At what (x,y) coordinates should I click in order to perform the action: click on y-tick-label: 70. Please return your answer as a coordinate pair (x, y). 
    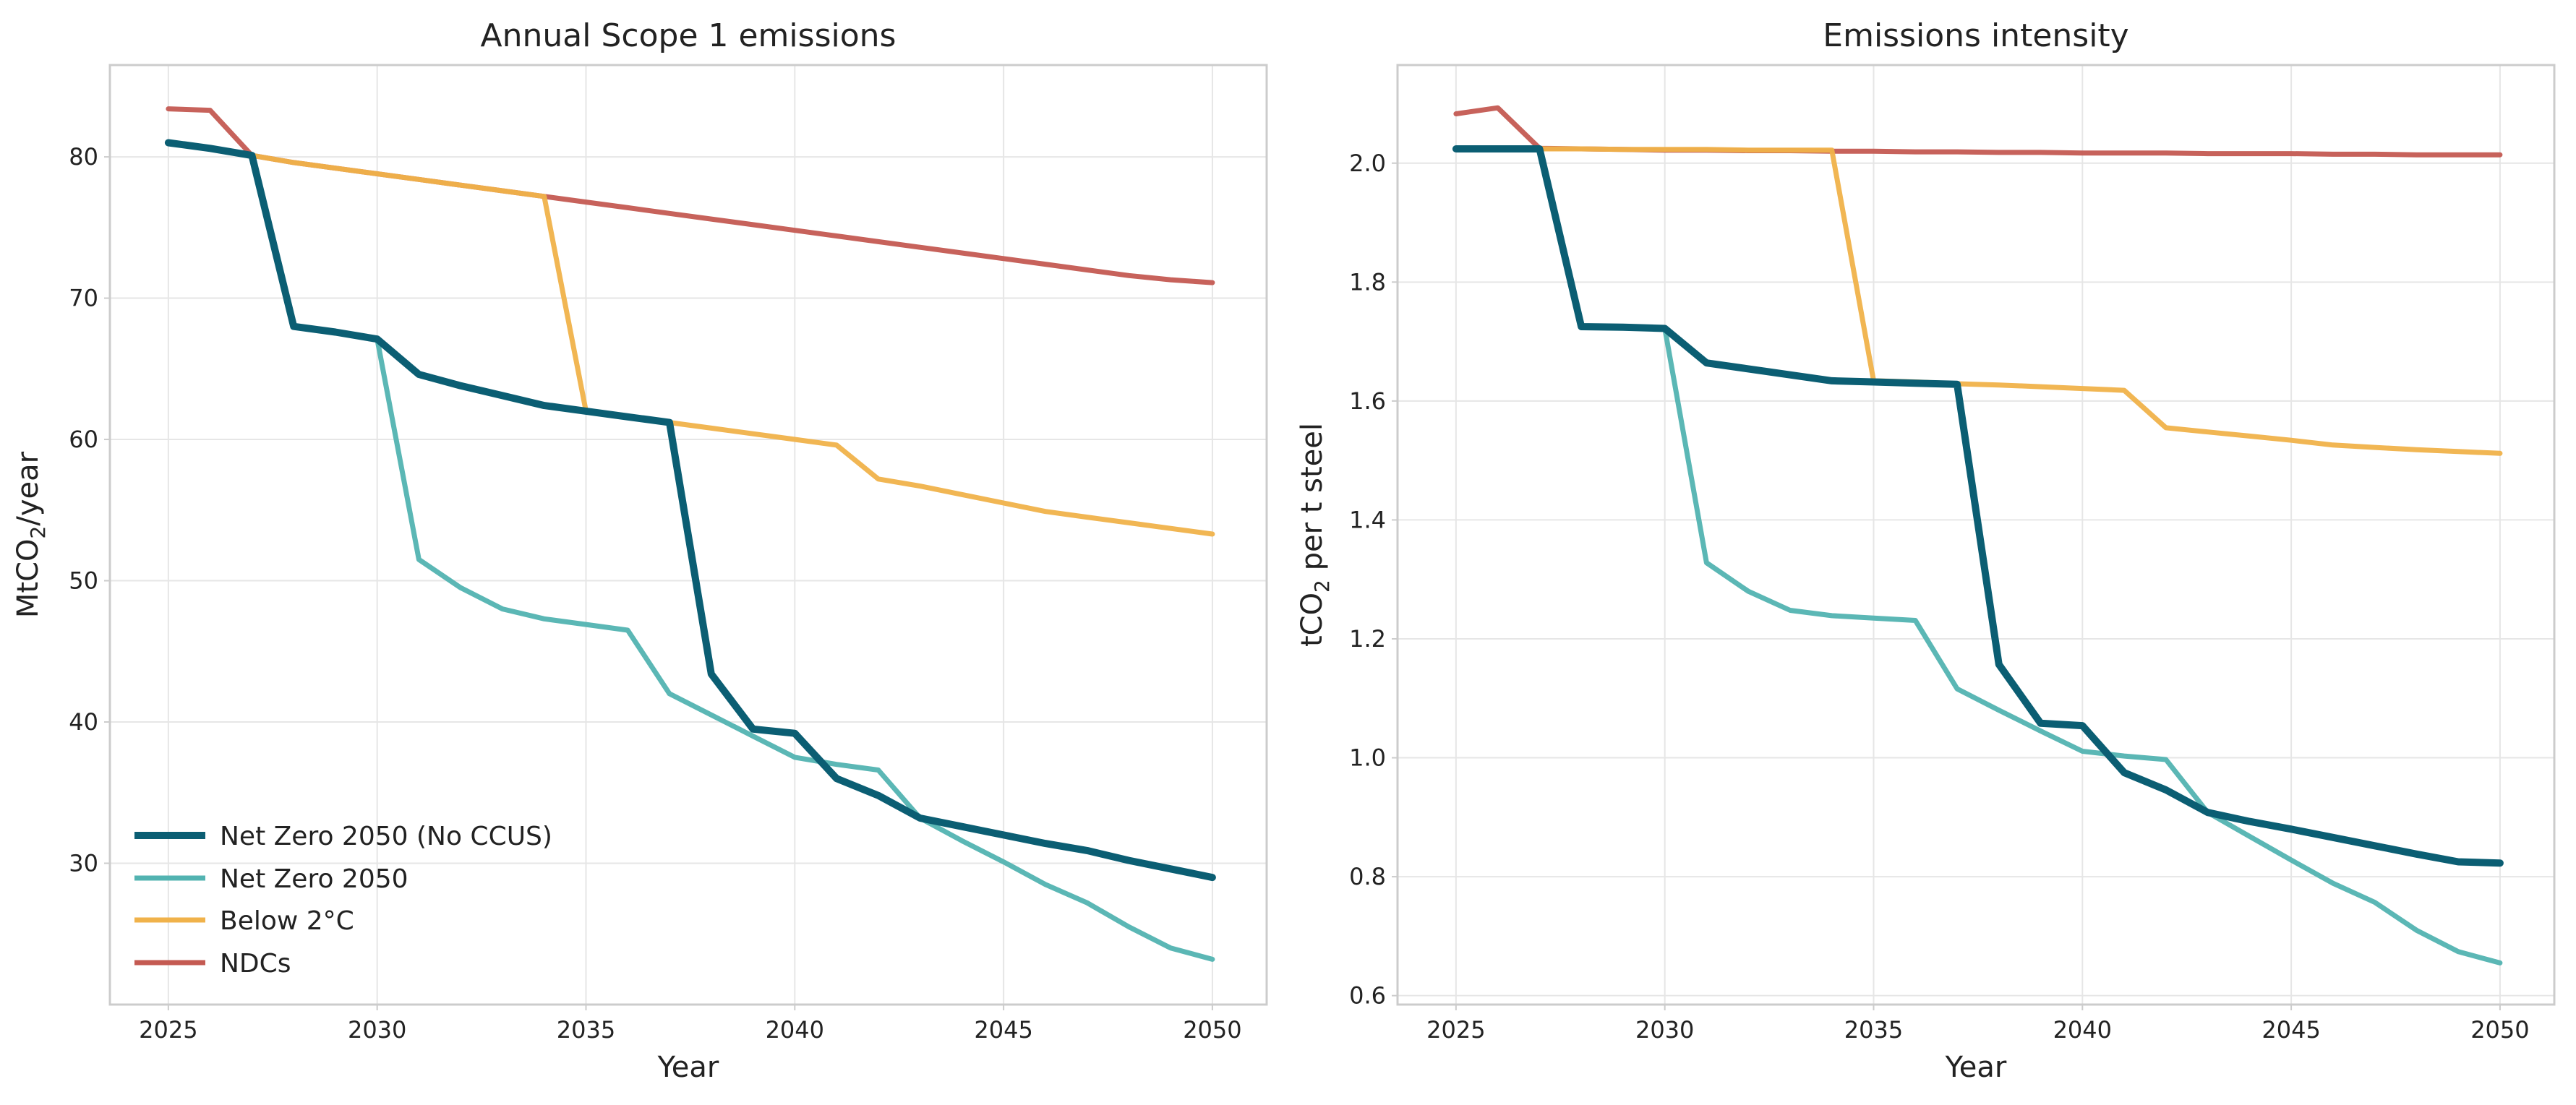
    Looking at the image, I should click on (83, 298).